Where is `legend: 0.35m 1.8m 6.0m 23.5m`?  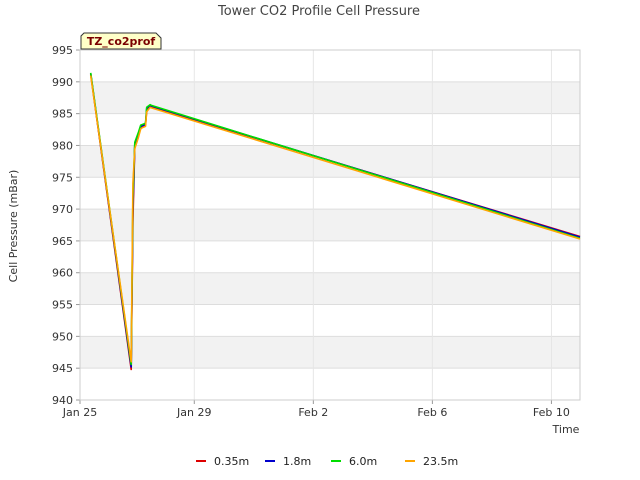 legend: 0.35m 1.8m 6.0m 23.5m is located at coordinates (327, 461).